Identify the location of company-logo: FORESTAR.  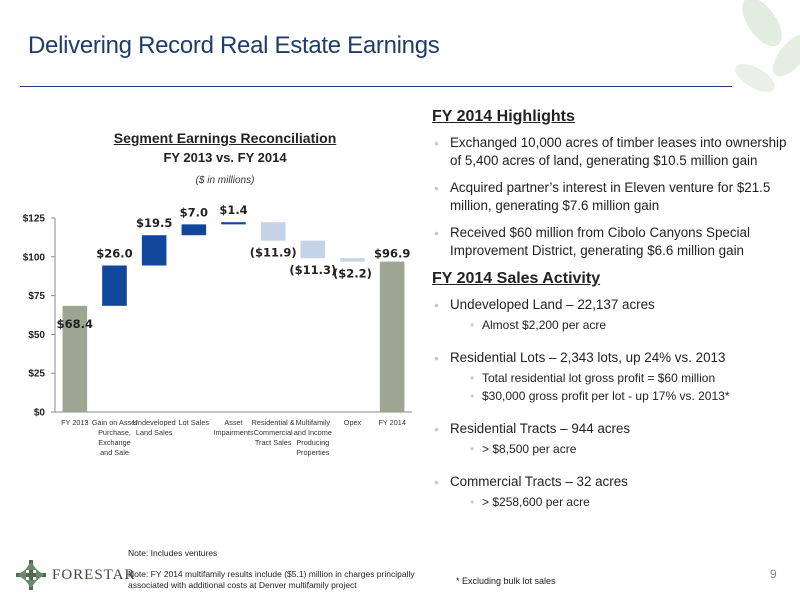
(74, 575).